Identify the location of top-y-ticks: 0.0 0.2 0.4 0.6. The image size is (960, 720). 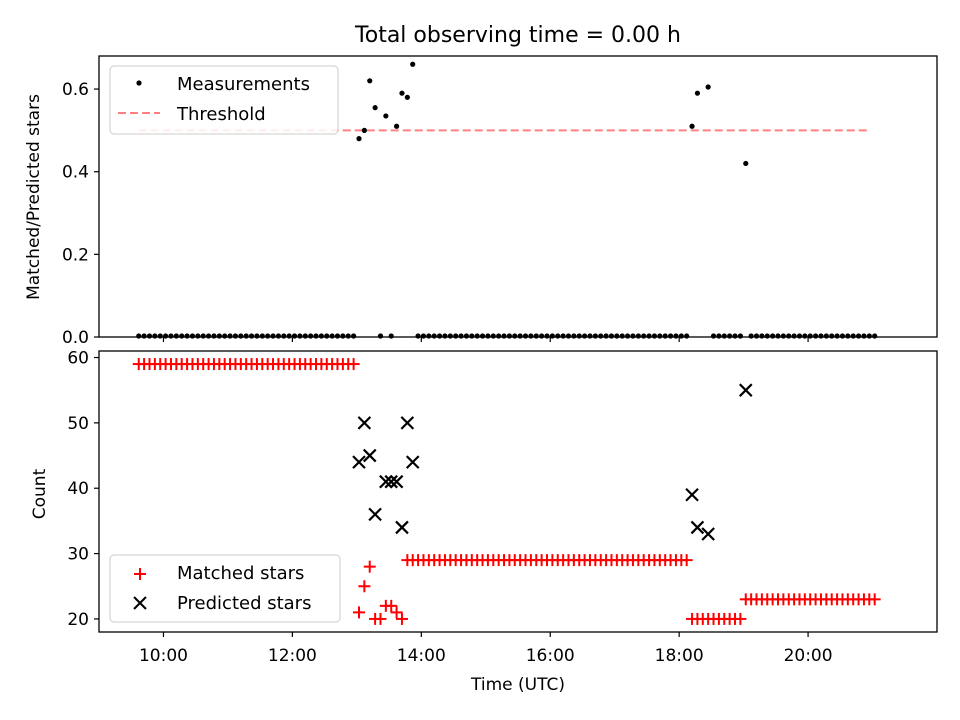
(80, 214).